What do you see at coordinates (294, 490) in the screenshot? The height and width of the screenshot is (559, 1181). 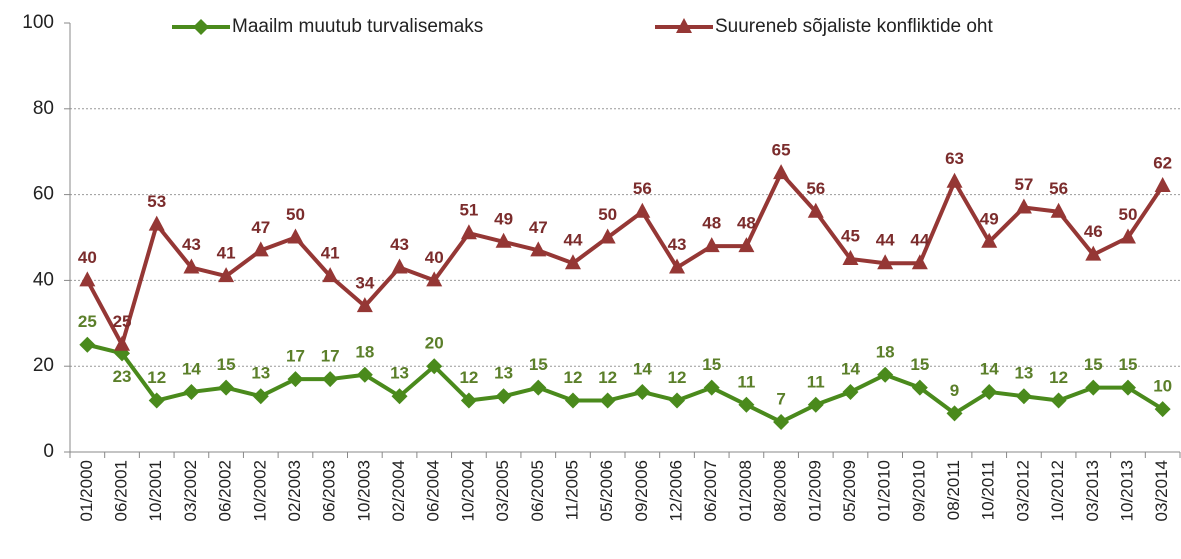 I see `x-tick-label: 02/2003` at bounding box center [294, 490].